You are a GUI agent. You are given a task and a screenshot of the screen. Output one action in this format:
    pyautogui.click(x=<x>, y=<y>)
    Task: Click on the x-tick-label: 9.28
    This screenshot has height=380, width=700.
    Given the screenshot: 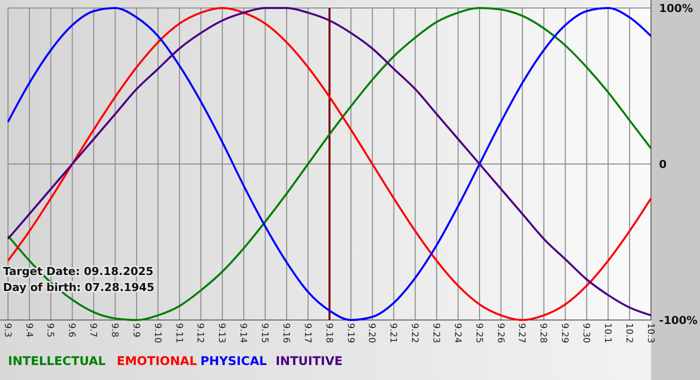 What is the action you would take?
    pyautogui.click(x=543, y=333)
    